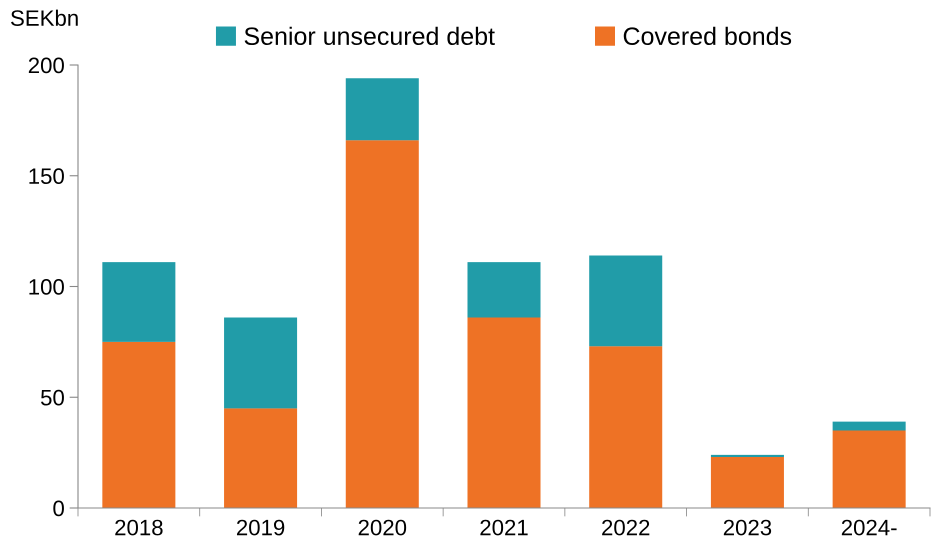  I want to click on y-tick-label: 0, so click(58, 508).